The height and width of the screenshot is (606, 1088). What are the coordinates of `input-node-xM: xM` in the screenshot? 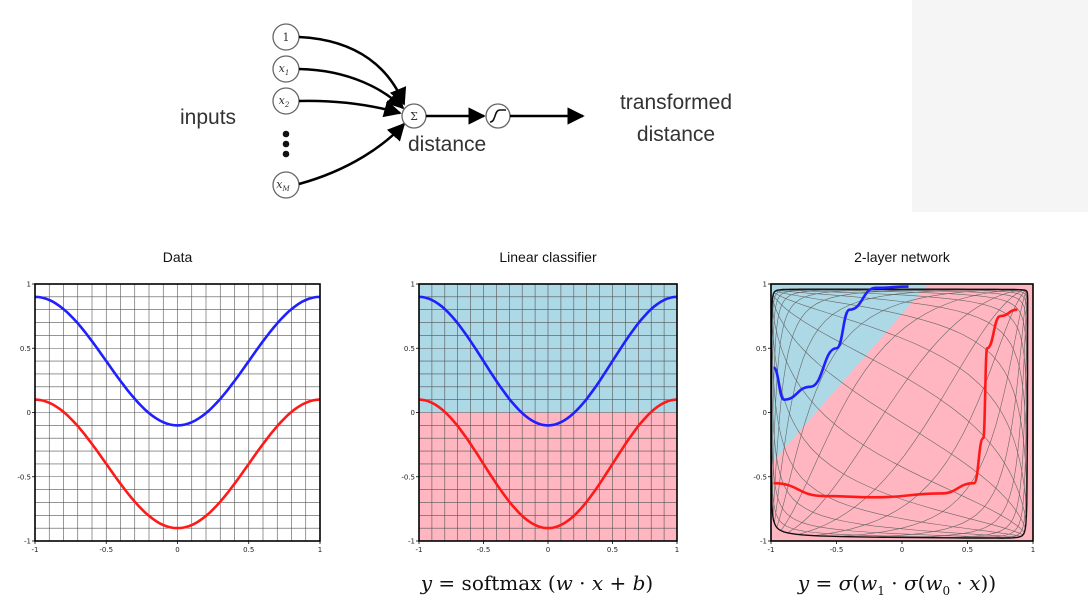 It's located at (286, 185).